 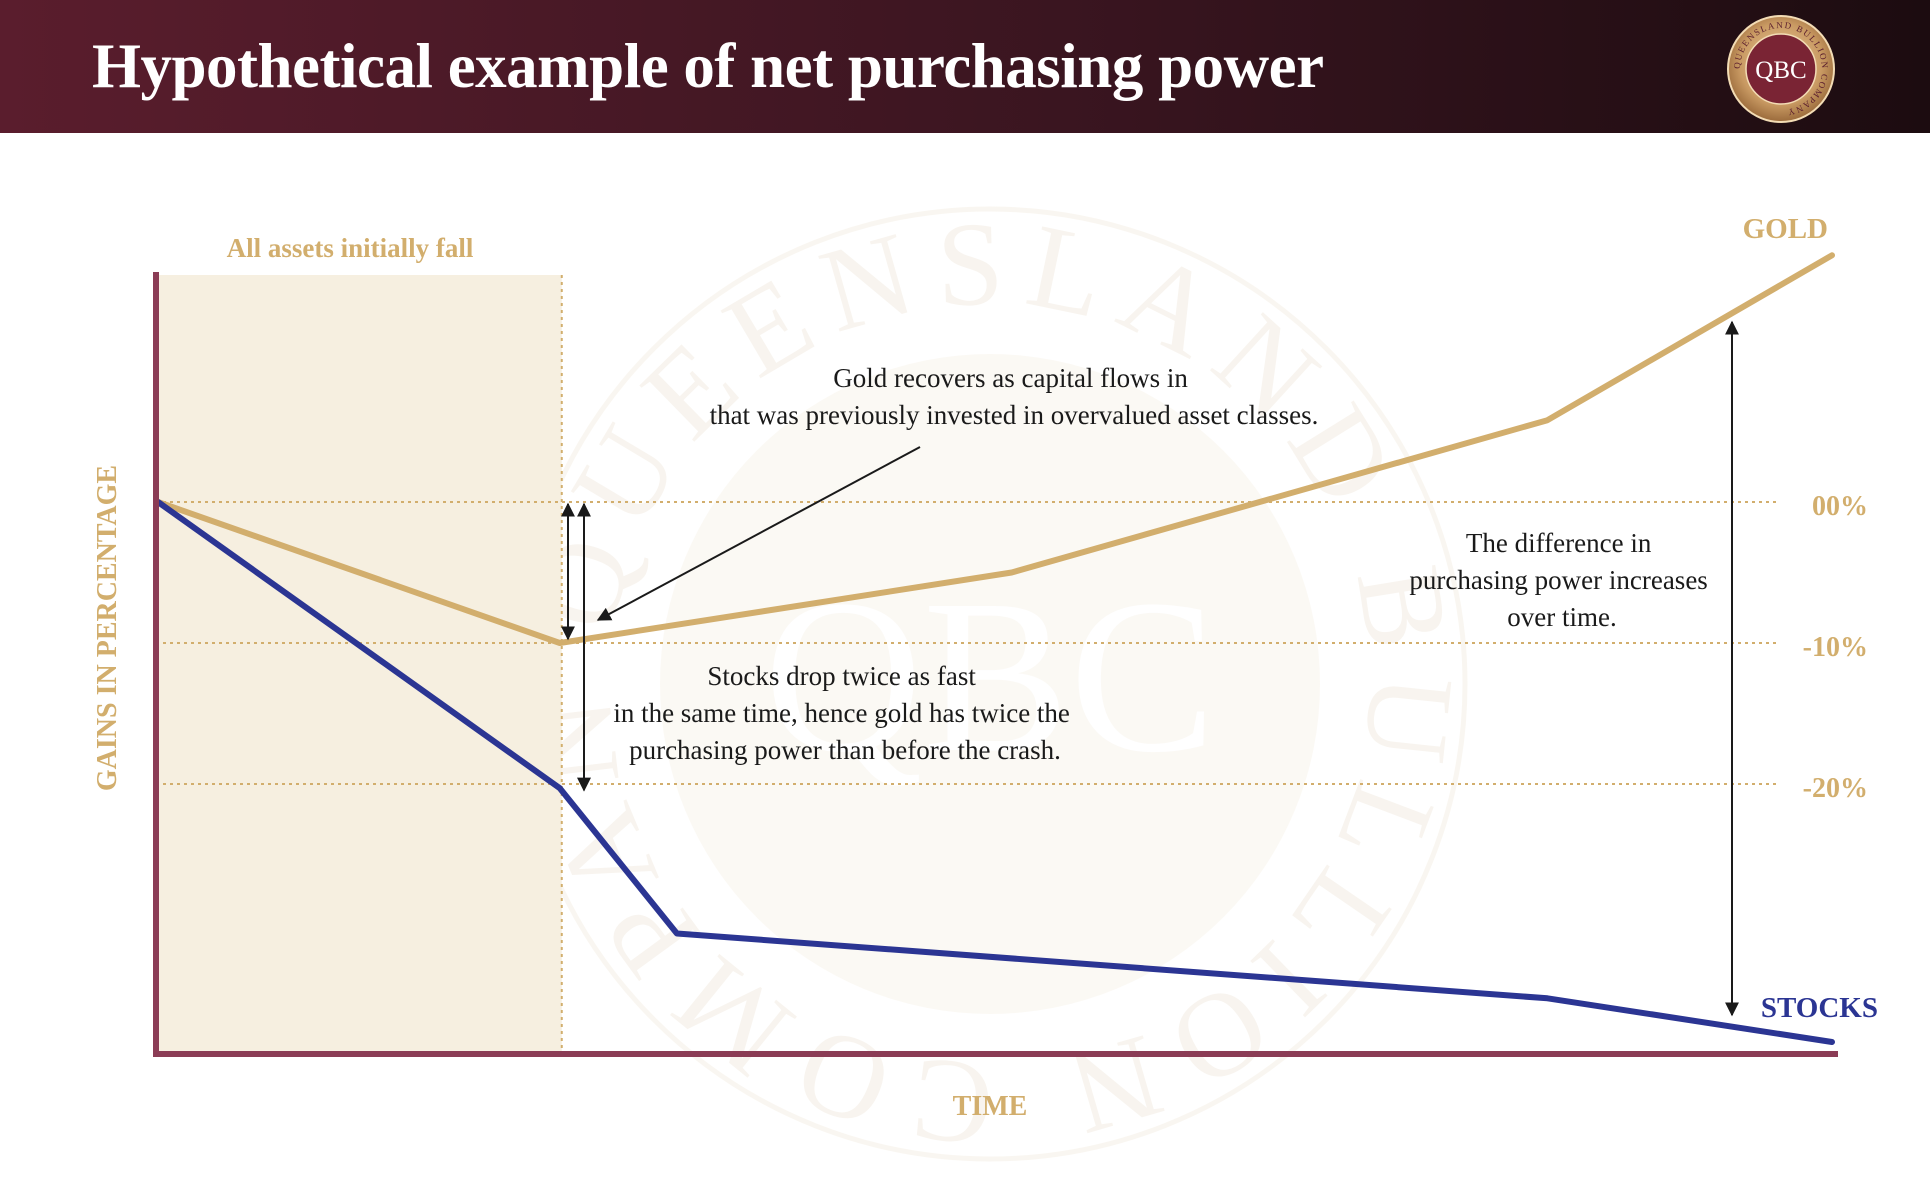 I want to click on shaded-region, so click(x=359, y=664).